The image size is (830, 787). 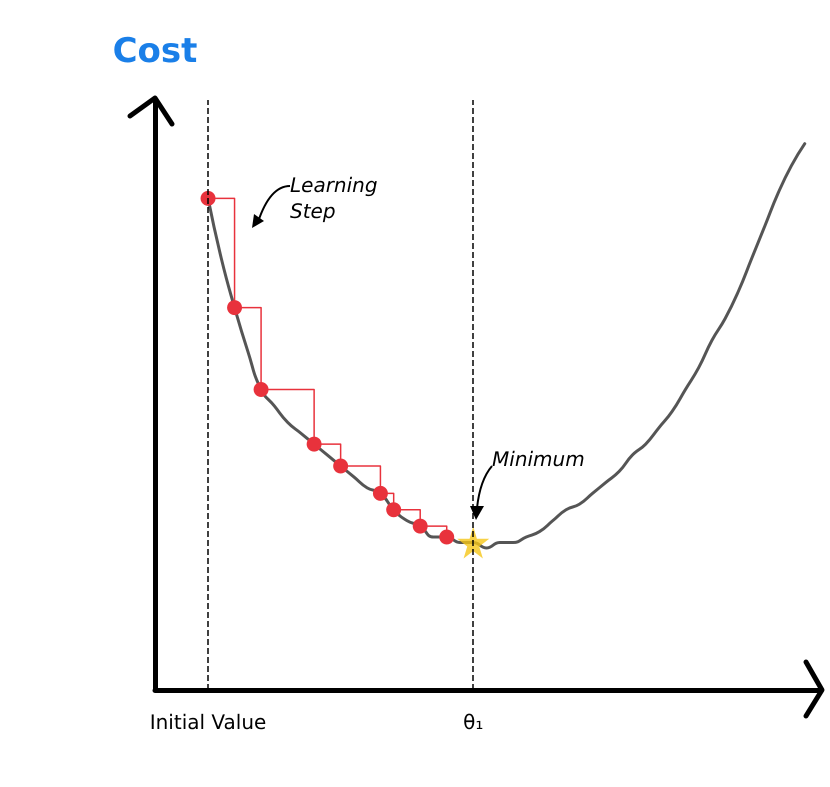 I want to click on x-tick-label: Initial Value, so click(x=208, y=722).